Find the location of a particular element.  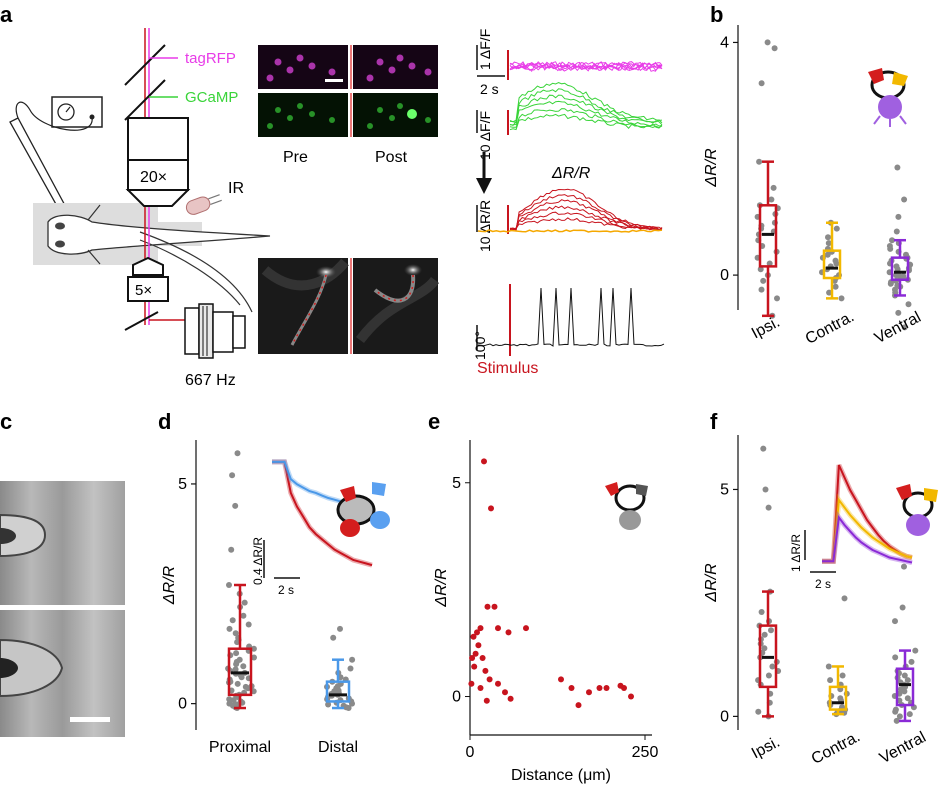

tail-angle-trace is located at coordinates (571, 317).